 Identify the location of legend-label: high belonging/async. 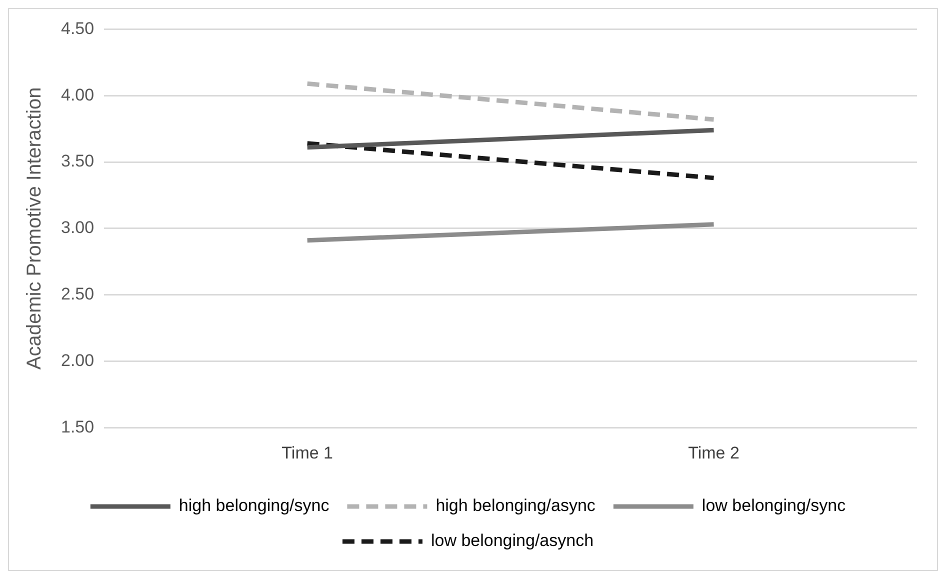
(516, 506).